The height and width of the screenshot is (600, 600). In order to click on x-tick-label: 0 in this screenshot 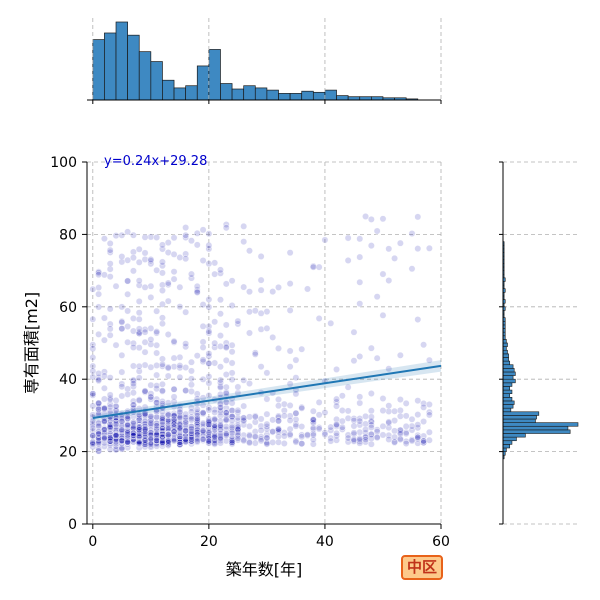, I will do `click(92, 542)`.